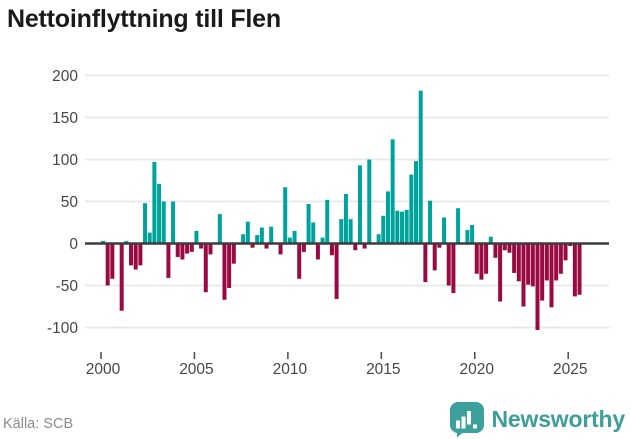 Image resolution: width=631 pixels, height=439 pixels. What do you see at coordinates (70, 202) in the screenshot?
I see `y-axis-tick-label: 50` at bounding box center [70, 202].